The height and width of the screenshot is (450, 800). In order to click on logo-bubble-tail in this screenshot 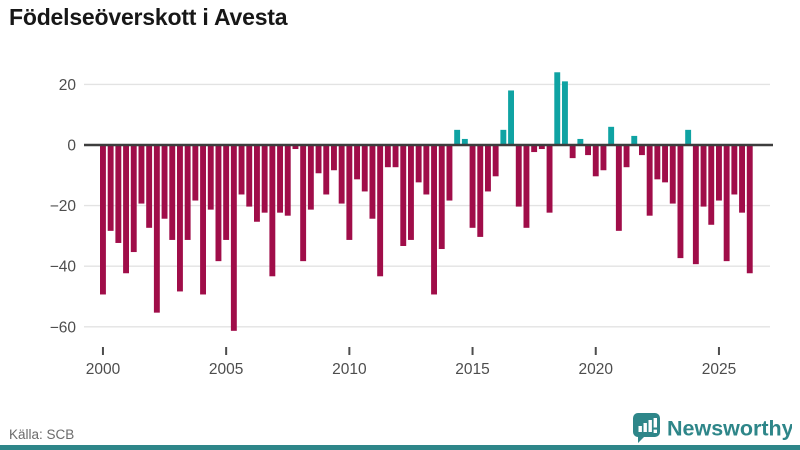, I will do `click(642, 438)`.